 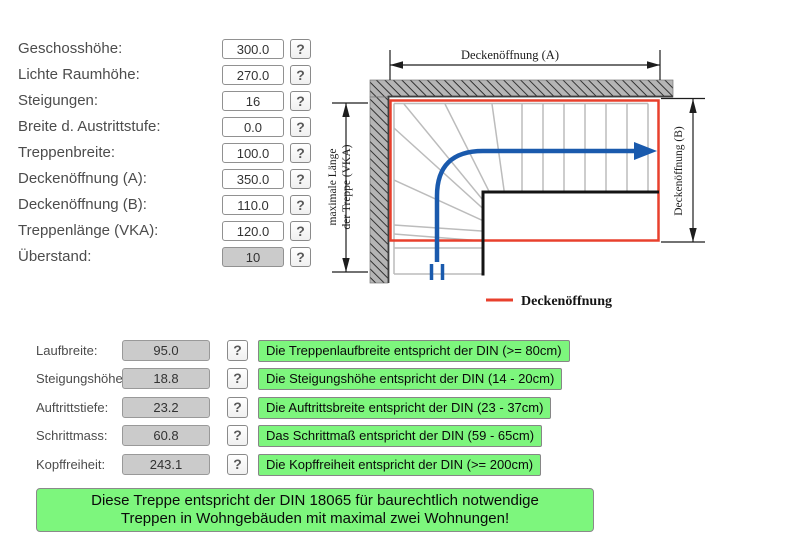 What do you see at coordinates (237, 435) in the screenshot?
I see `schrittmass-help-button: ?` at bounding box center [237, 435].